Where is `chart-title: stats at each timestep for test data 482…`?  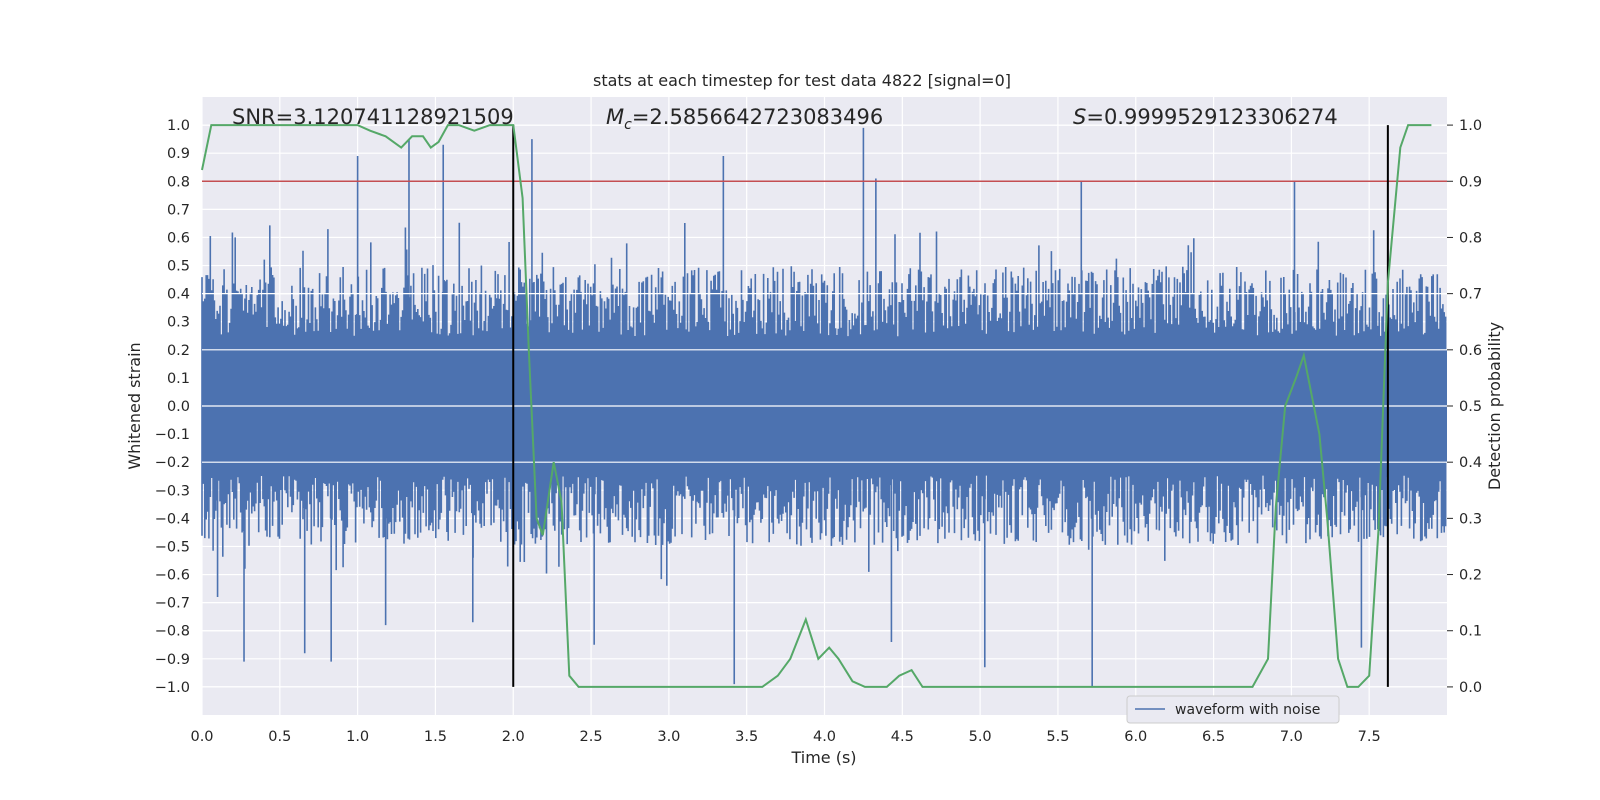 chart-title: stats at each timestep for test data 482… is located at coordinates (802, 80).